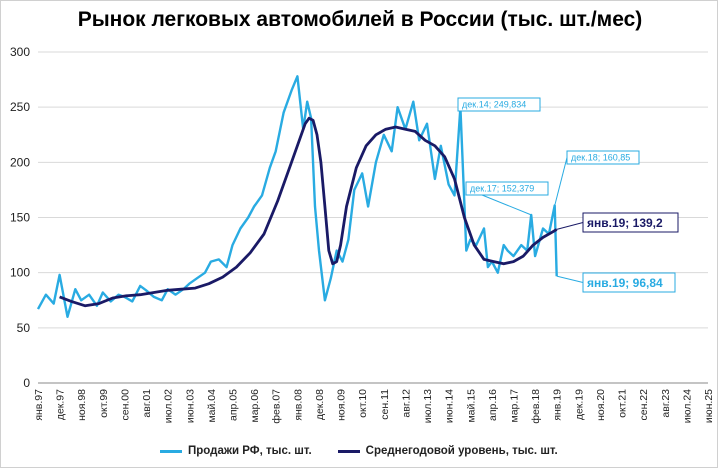 Image resolution: width=720 pixels, height=470 pixels. What do you see at coordinates (169, 406) in the screenshot?
I see `x-tick-label: июл.02` at bounding box center [169, 406].